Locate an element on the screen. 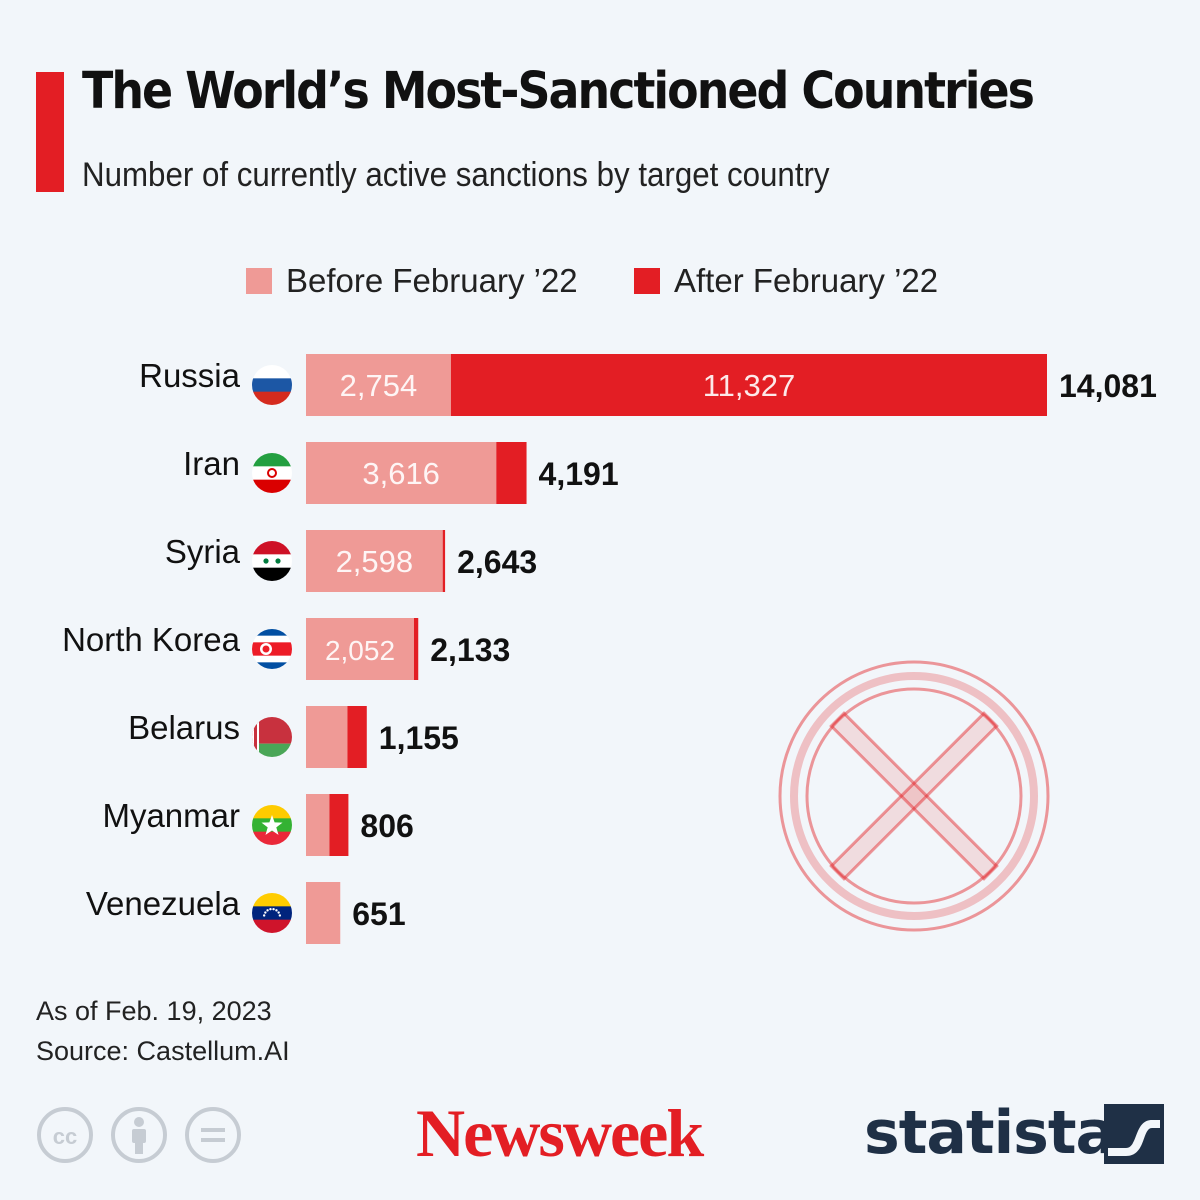  category-label: Russia is located at coordinates (190, 375).